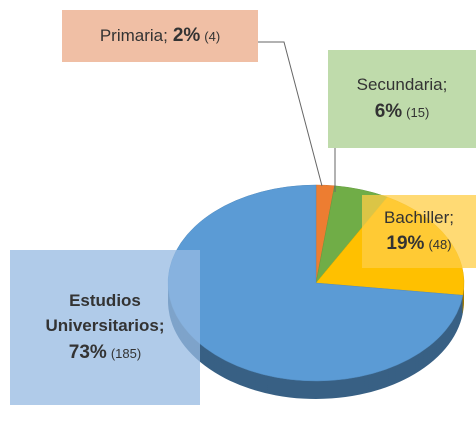 The width and height of the screenshot is (476, 423). I want to click on count-label: (48), so click(440, 244).